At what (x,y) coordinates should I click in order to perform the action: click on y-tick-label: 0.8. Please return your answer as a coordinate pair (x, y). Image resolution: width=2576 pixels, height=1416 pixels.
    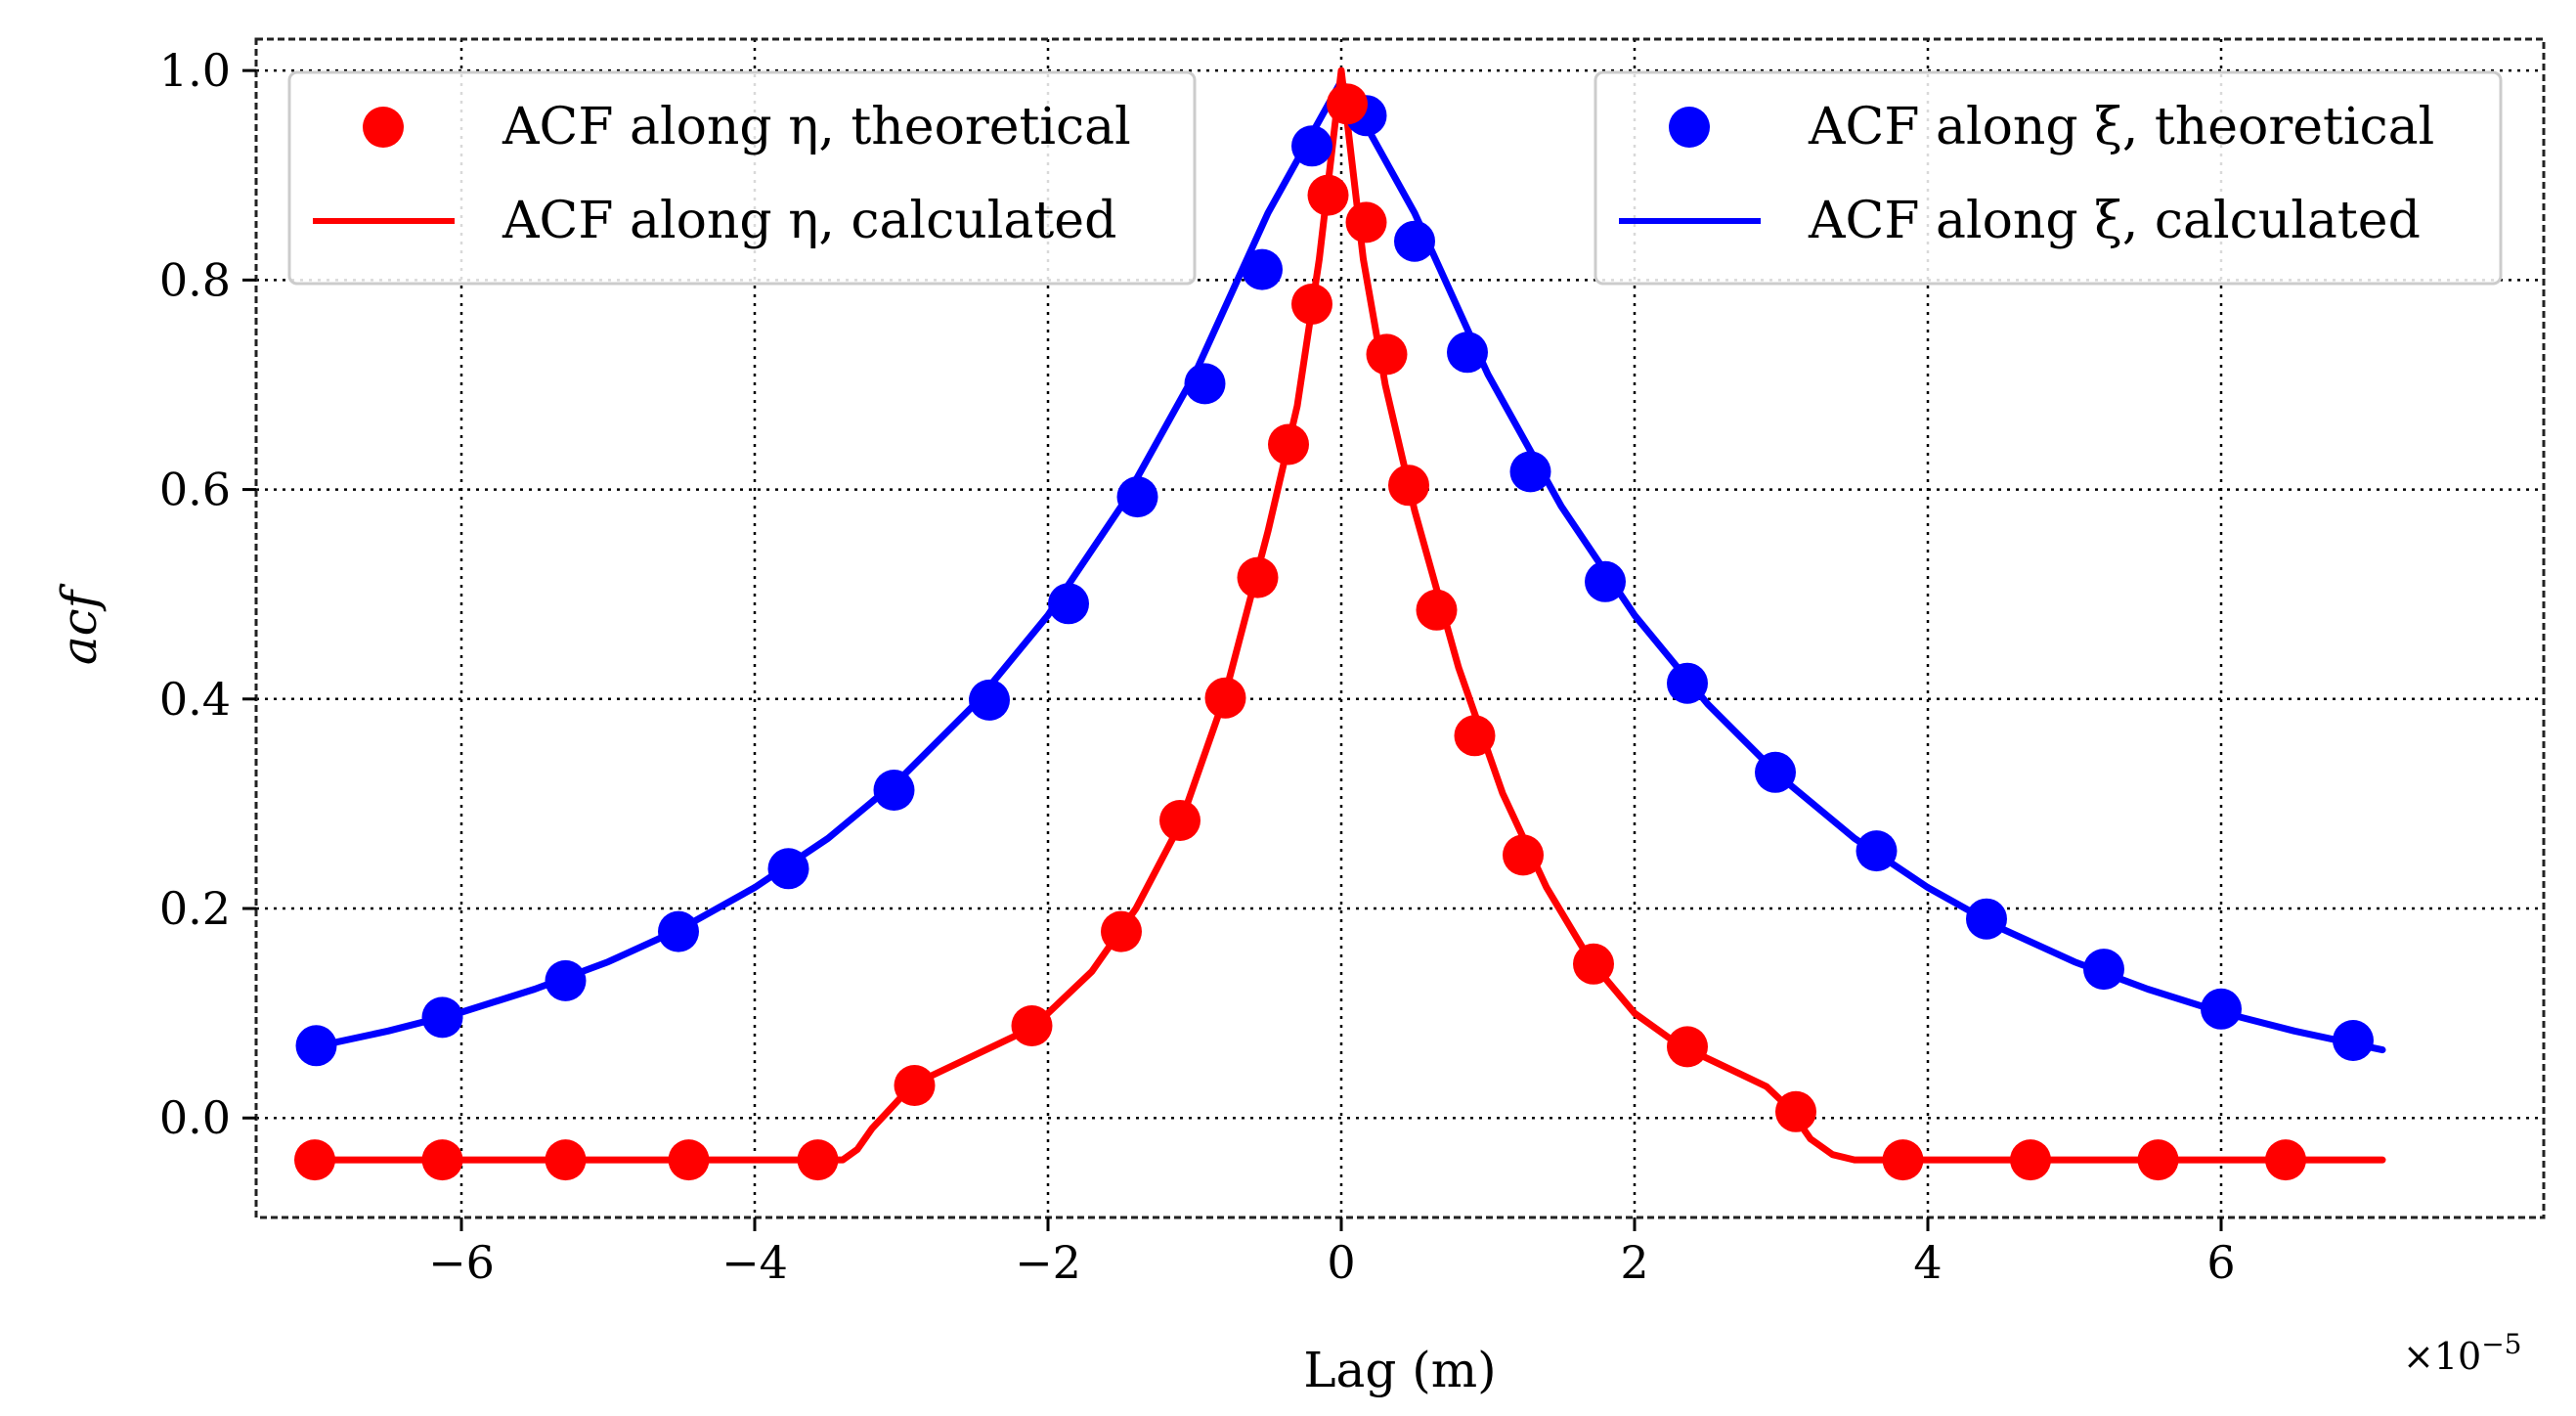
    Looking at the image, I should click on (195, 279).